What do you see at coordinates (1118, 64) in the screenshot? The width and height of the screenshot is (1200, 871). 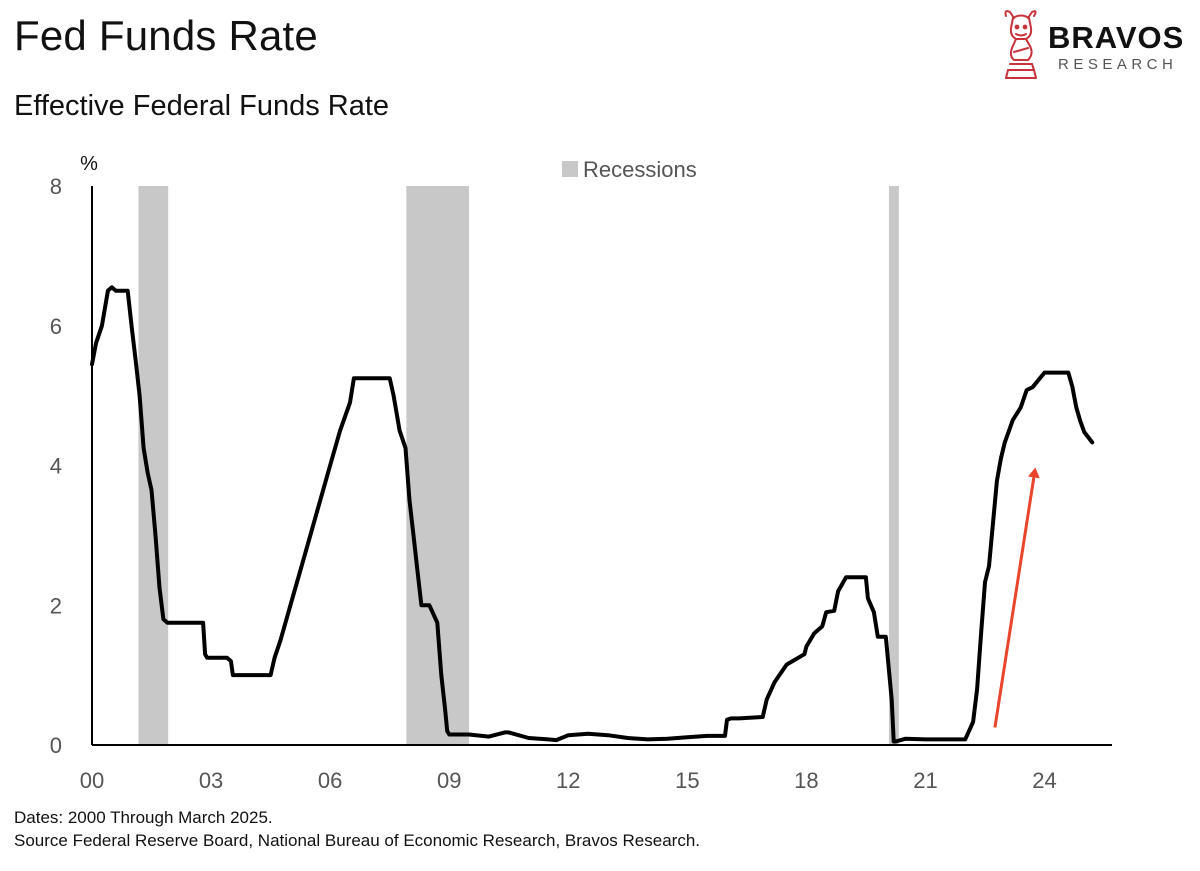 I see `brand-tagline: RESEARCH` at bounding box center [1118, 64].